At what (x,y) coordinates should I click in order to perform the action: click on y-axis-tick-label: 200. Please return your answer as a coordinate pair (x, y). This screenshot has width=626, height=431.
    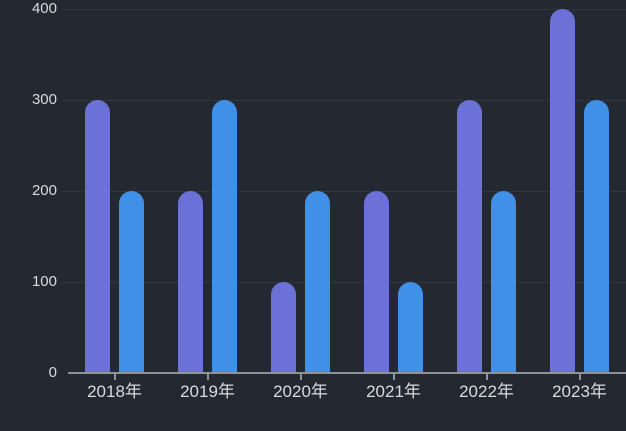
    Looking at the image, I should click on (44, 190).